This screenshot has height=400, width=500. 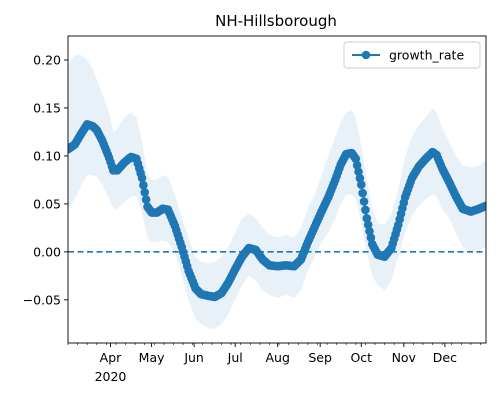 What do you see at coordinates (426, 55) in the screenshot?
I see `legend-label: growth_rate` at bounding box center [426, 55].